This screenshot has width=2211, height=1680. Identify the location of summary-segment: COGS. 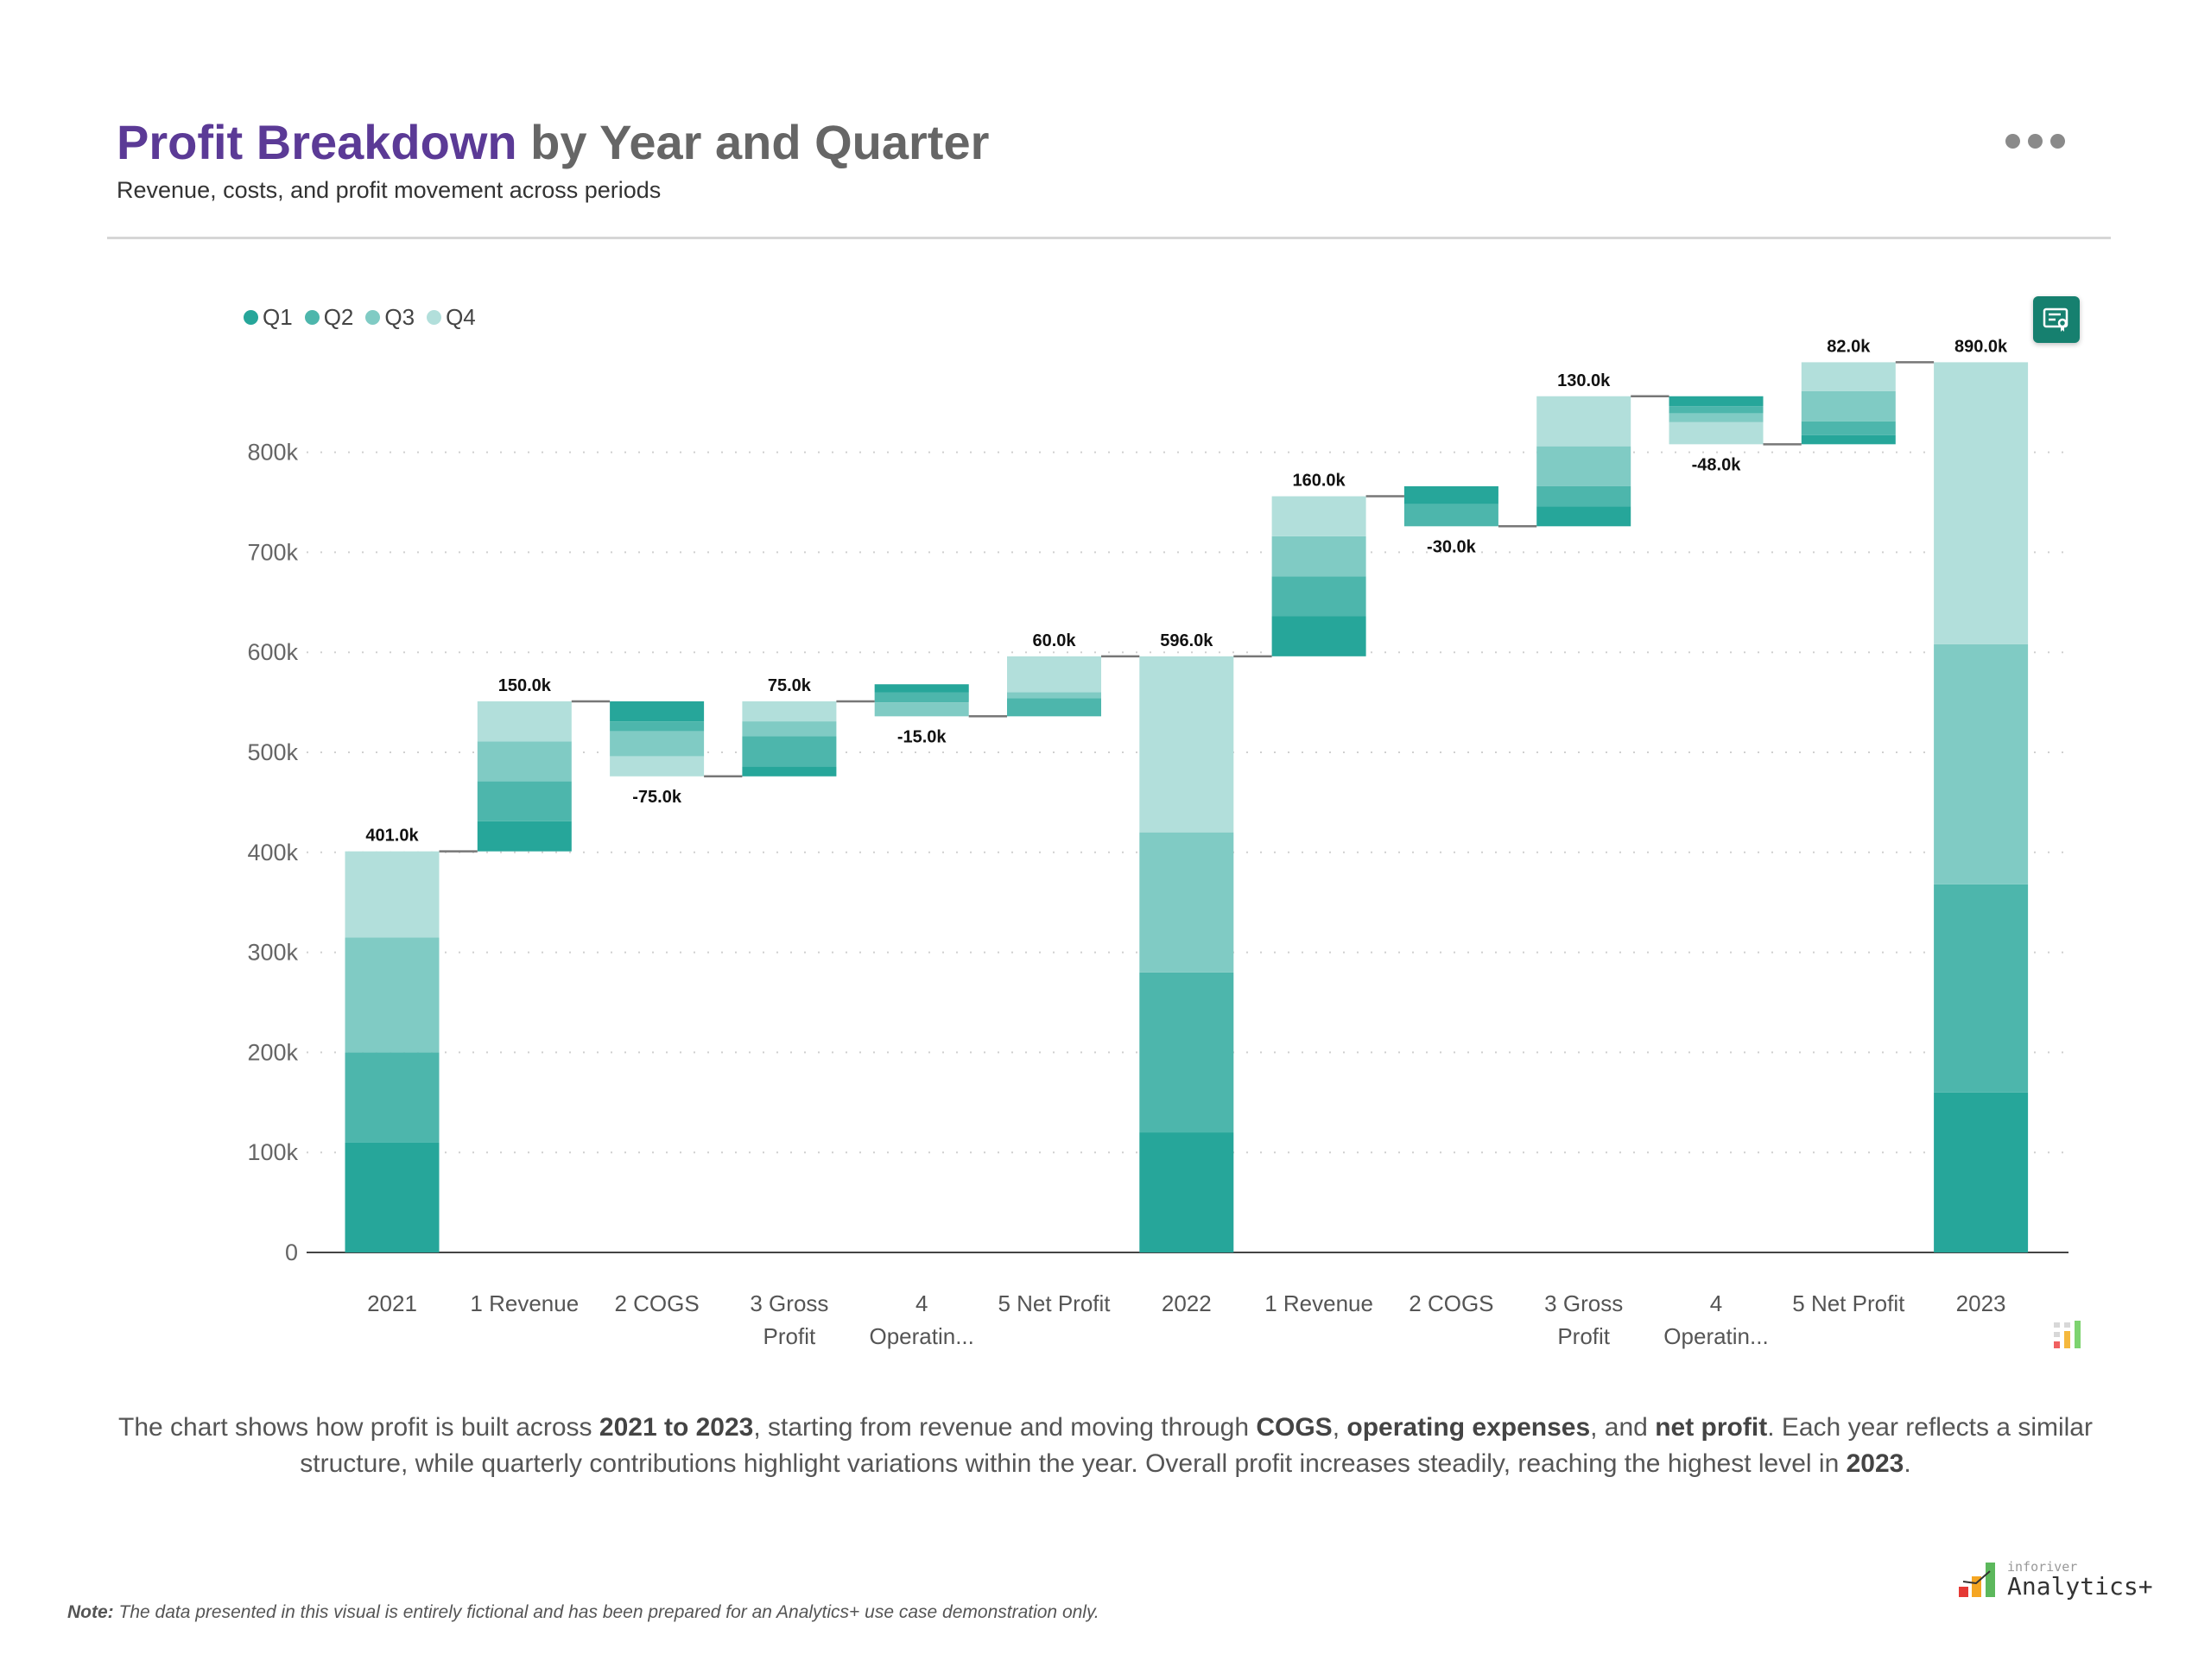
(1294, 1428).